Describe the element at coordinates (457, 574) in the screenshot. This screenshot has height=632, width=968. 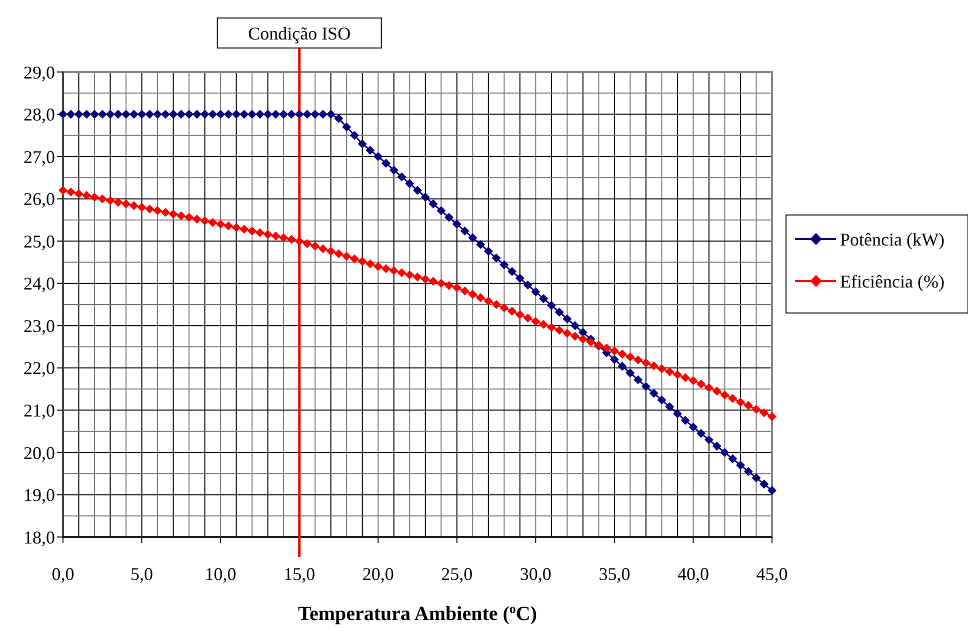
I see `x-tick-label: 25,0` at that location.